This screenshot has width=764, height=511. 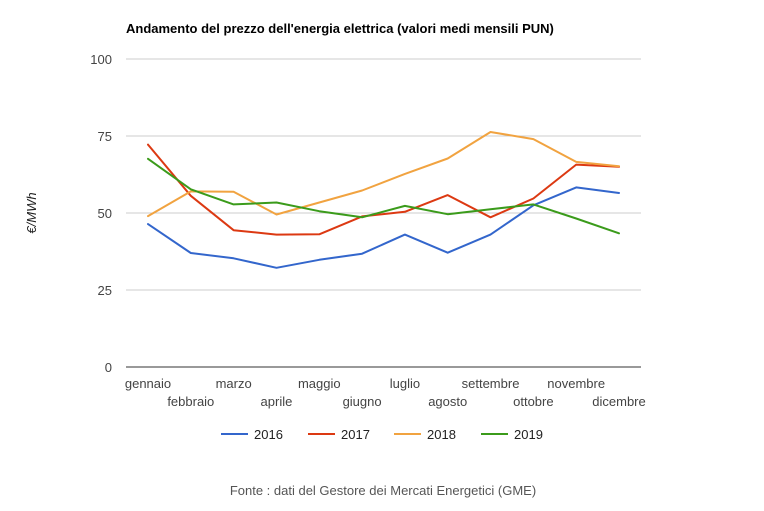 What do you see at coordinates (362, 401) in the screenshot?
I see `x-tick-label: giugno` at bounding box center [362, 401].